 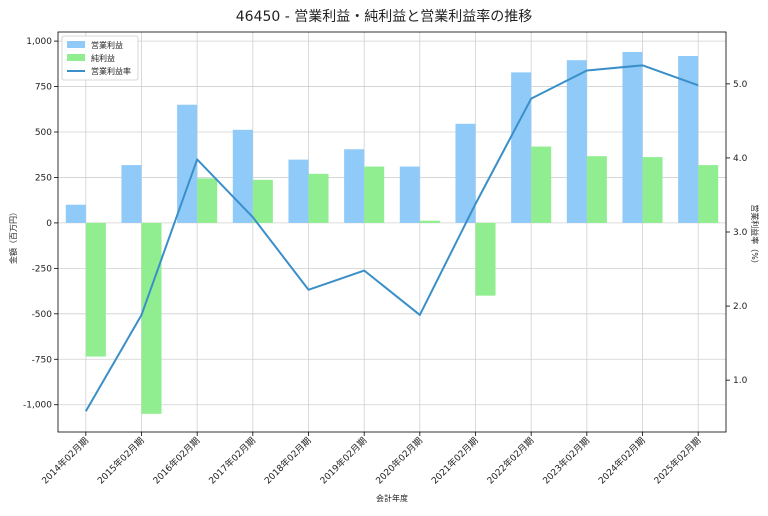 I want to click on x-tick-label: 2019年02月期, so click(x=343, y=461).